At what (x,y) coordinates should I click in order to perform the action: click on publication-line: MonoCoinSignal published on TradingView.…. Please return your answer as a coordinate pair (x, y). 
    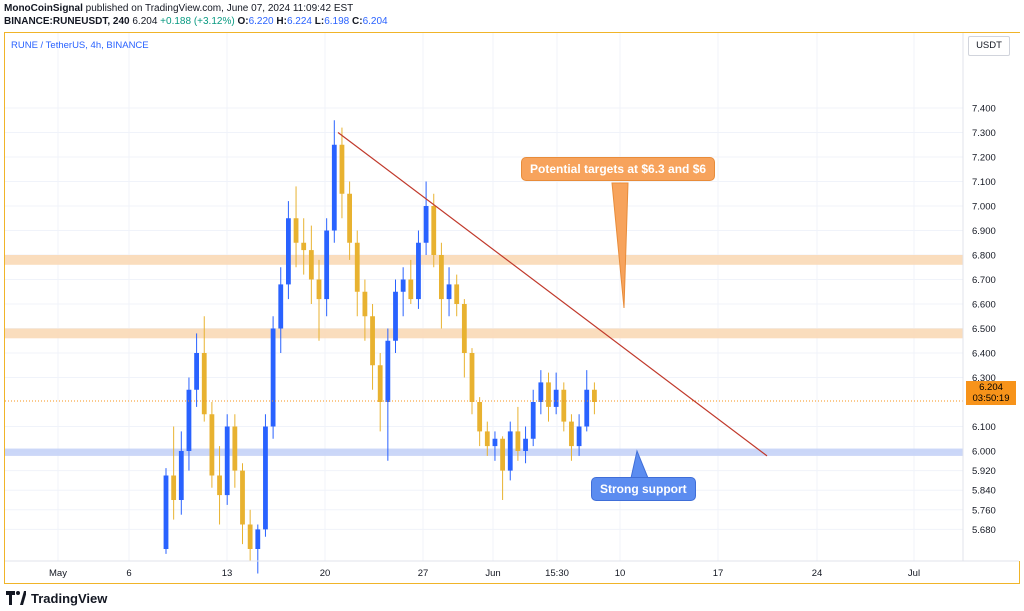
    Looking at the image, I should click on (178, 8).